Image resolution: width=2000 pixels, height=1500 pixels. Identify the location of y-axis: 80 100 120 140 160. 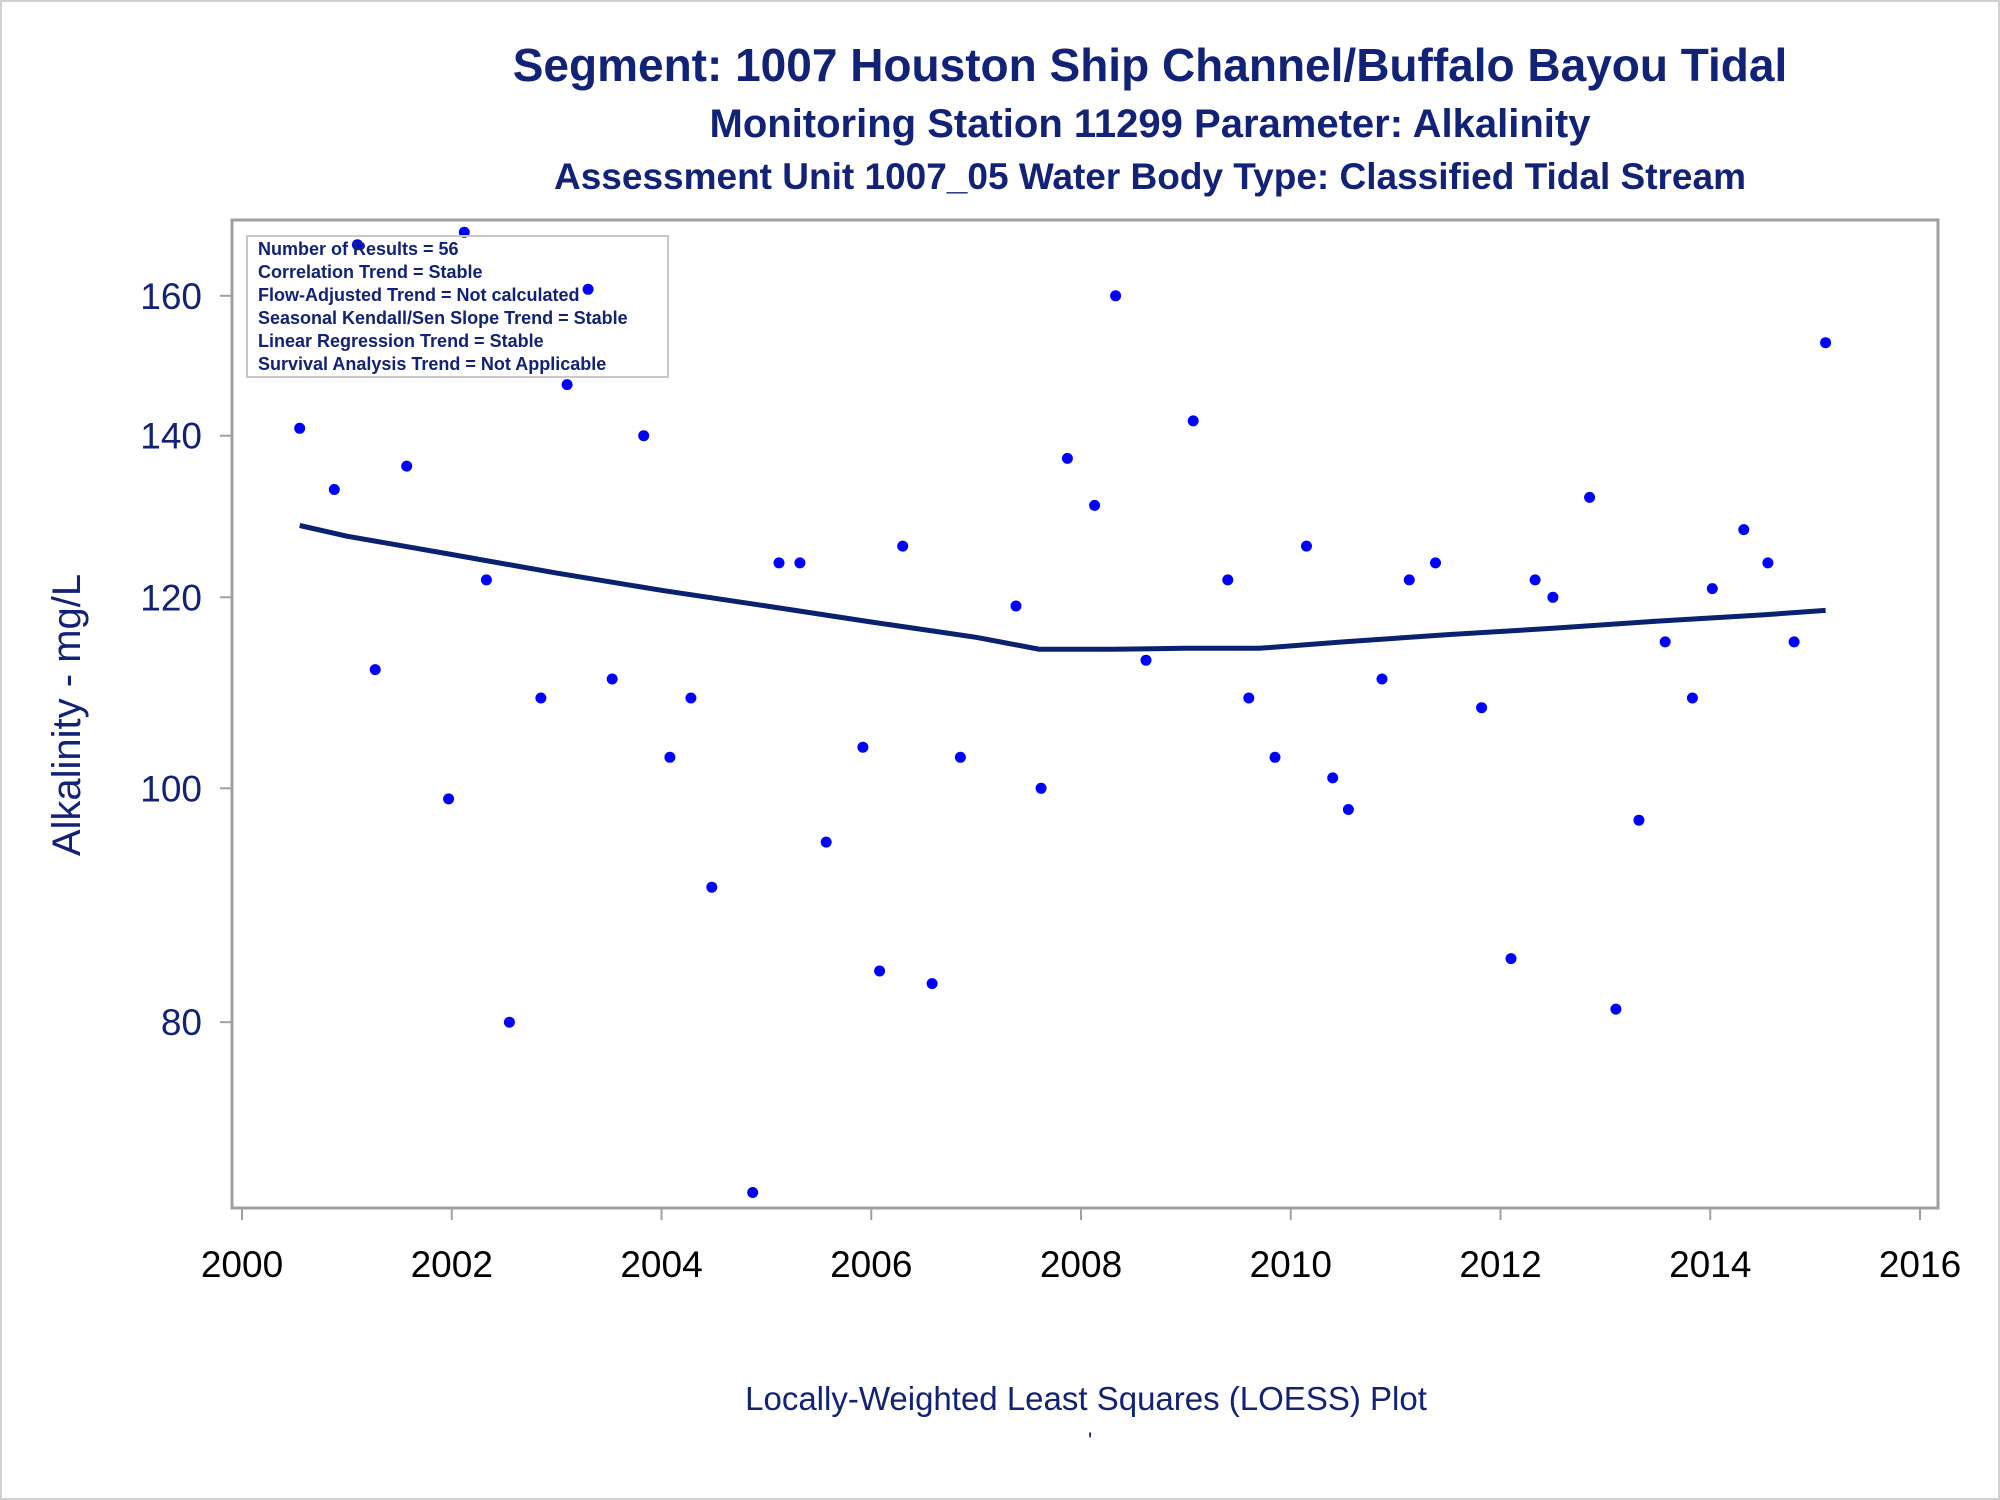
(186, 659).